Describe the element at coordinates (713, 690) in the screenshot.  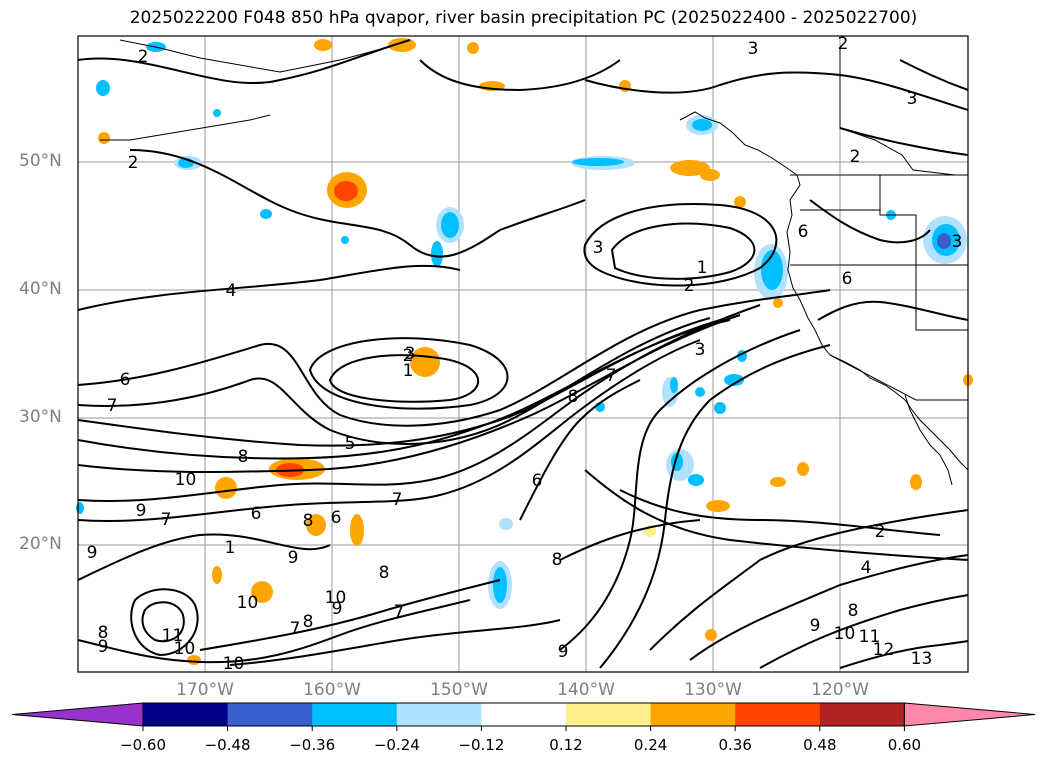
I see `lon-label: 130°W` at that location.